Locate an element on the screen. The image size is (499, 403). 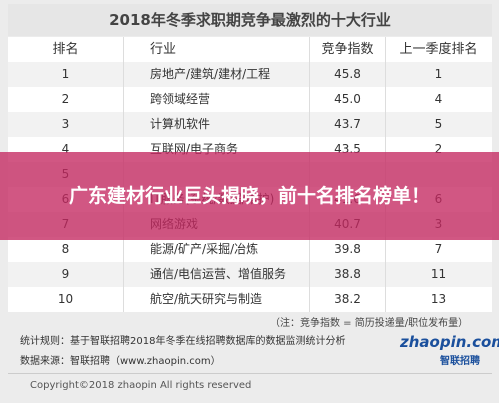
table-row: 8 能源/矿产/采掘/冶炼 39.8 7 is located at coordinates (250, 249).